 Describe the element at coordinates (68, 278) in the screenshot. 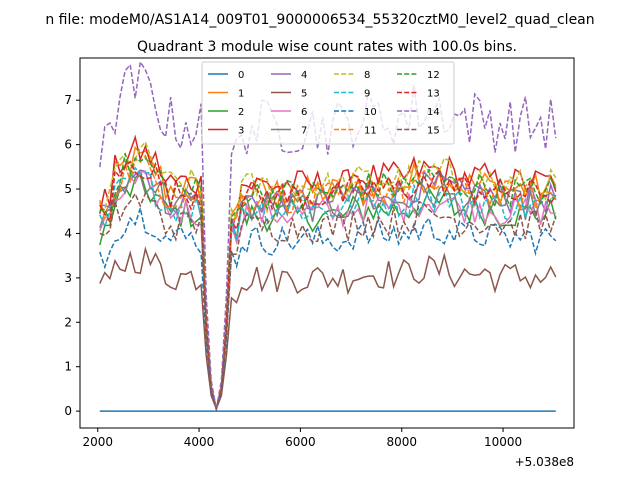

I see `y-tick-label: 3` at that location.